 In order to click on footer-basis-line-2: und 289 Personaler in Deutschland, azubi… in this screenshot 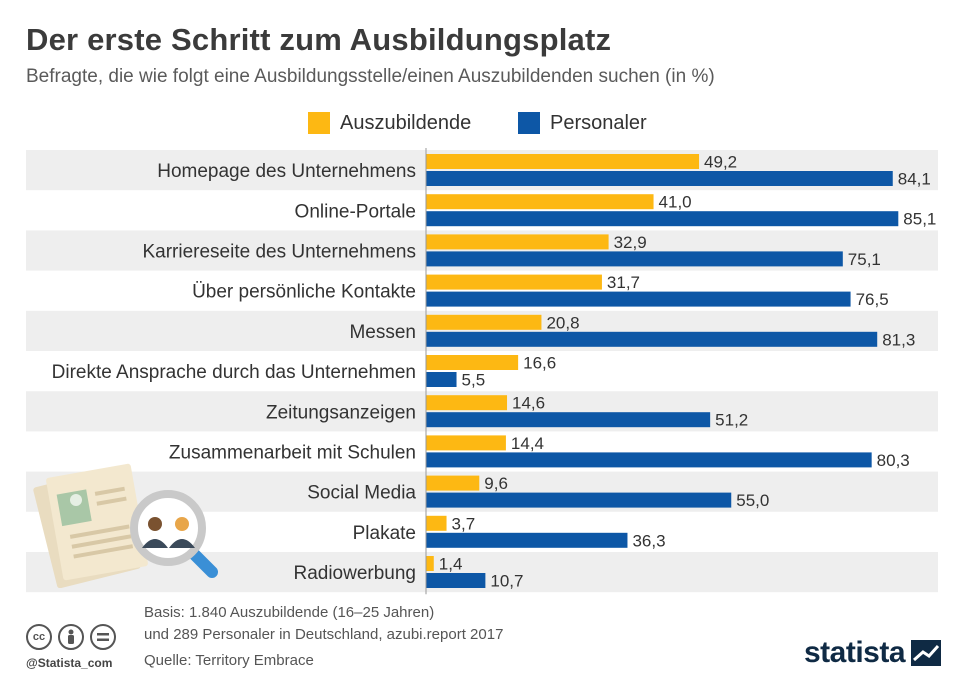, I will do `click(324, 634)`.